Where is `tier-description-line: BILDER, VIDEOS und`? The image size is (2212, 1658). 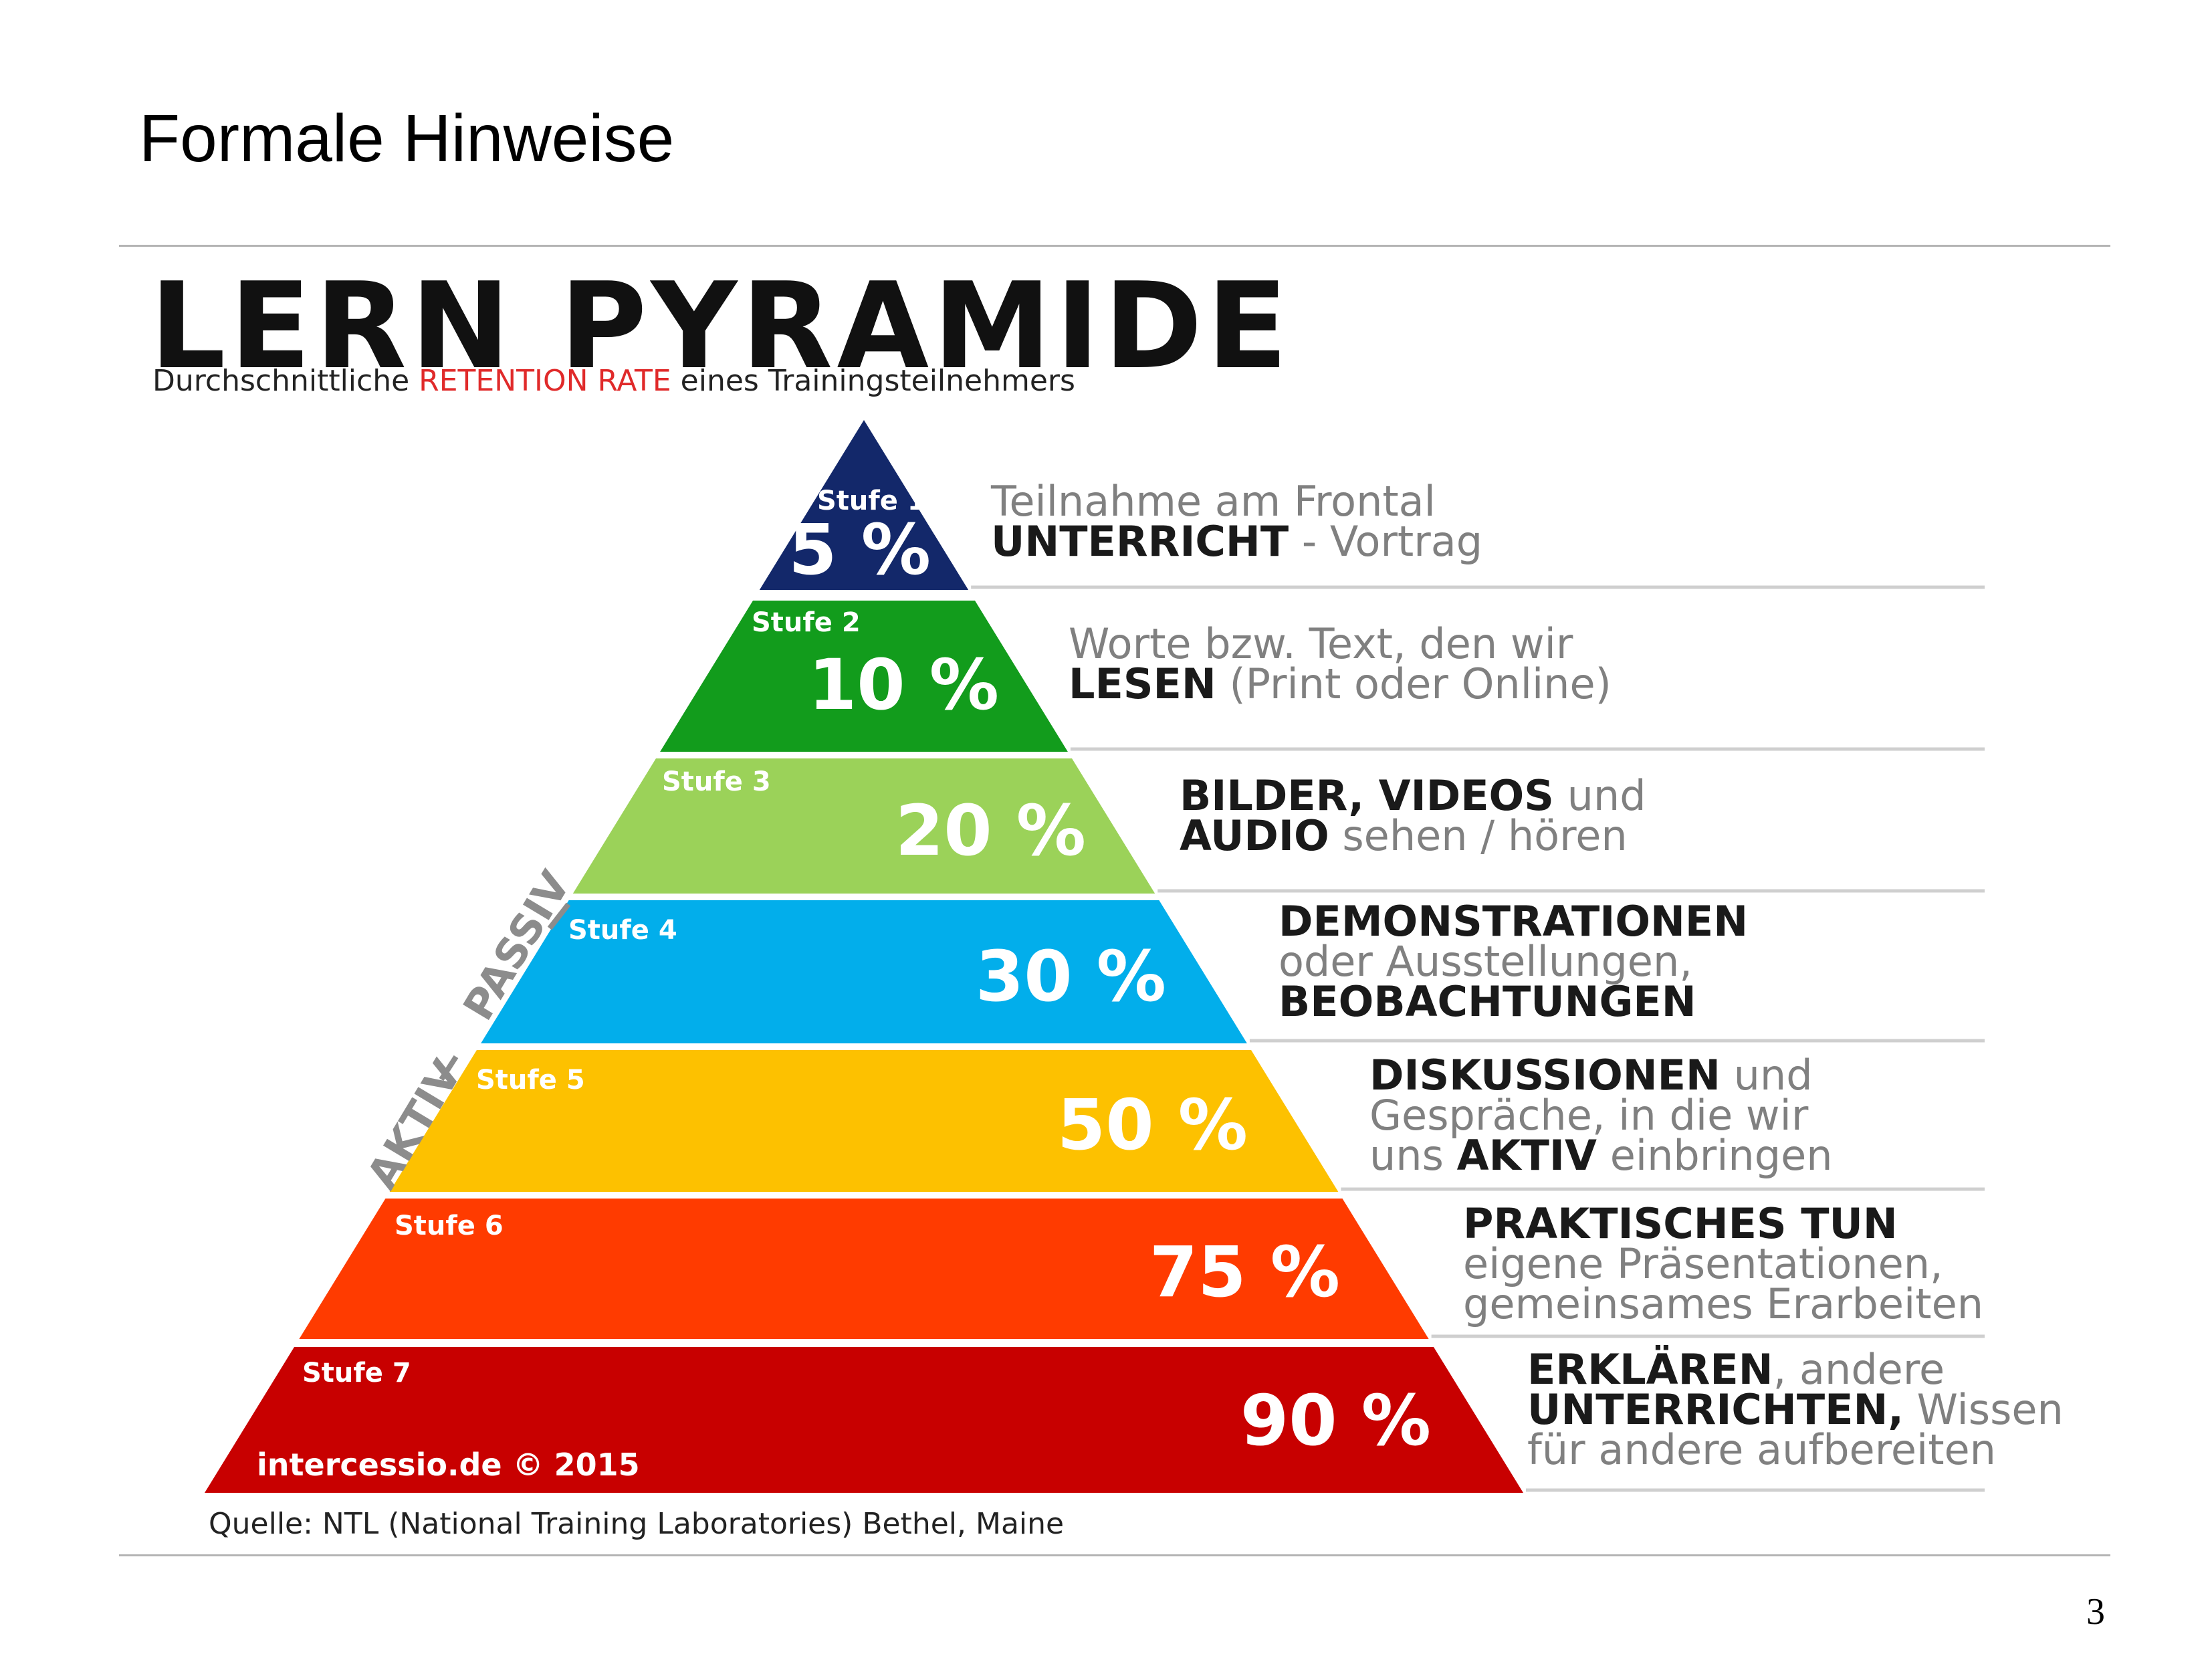
tier-description-line: BILDER, VIDEOS und is located at coordinates (1413, 796).